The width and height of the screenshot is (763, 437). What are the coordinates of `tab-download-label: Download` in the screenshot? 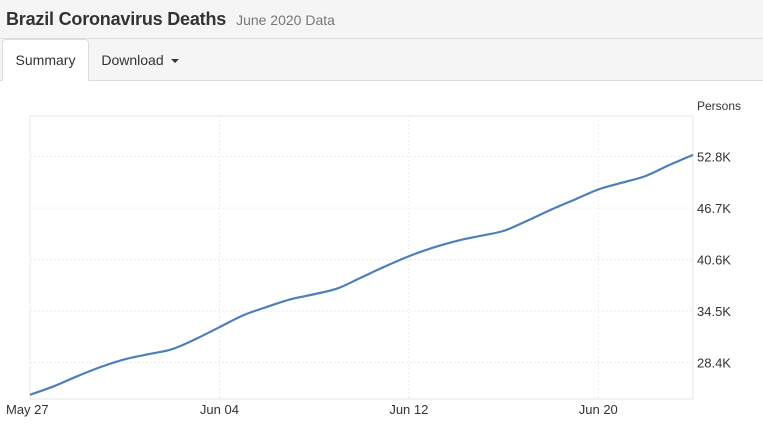 It's located at (132, 60).